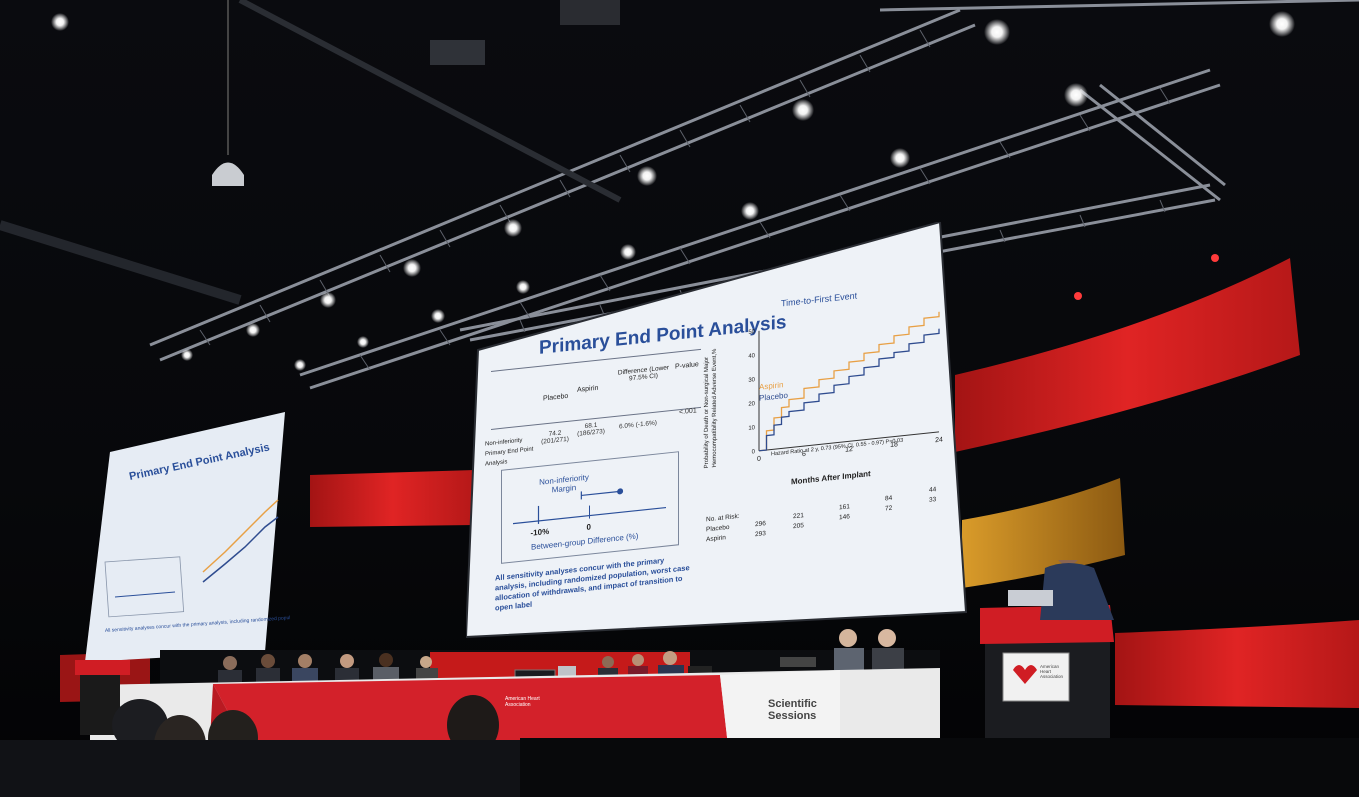 This screenshot has width=1359, height=797. What do you see at coordinates (1237, 664) in the screenshot?
I see `red-band-lower-right` at bounding box center [1237, 664].